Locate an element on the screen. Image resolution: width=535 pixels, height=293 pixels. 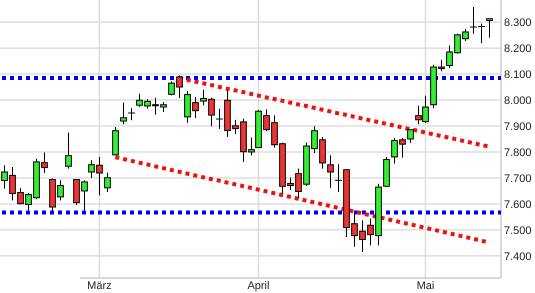
y-tick-label: 7.900 is located at coordinates (518, 126).